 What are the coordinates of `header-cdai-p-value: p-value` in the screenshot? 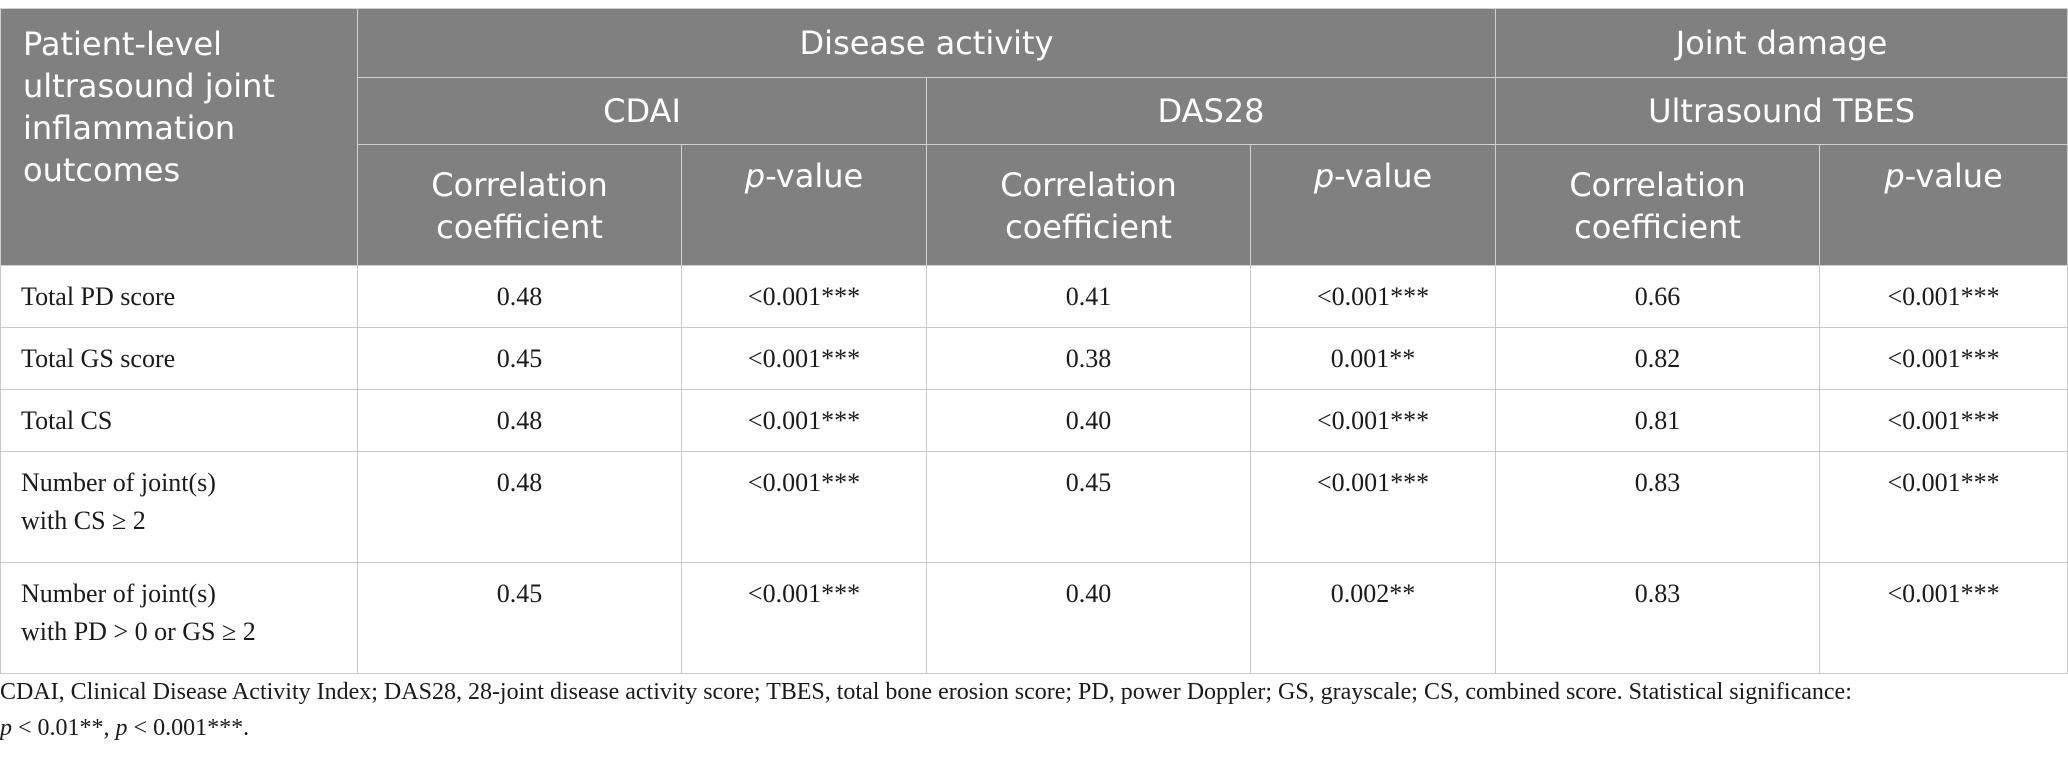 It's located at (804, 205).